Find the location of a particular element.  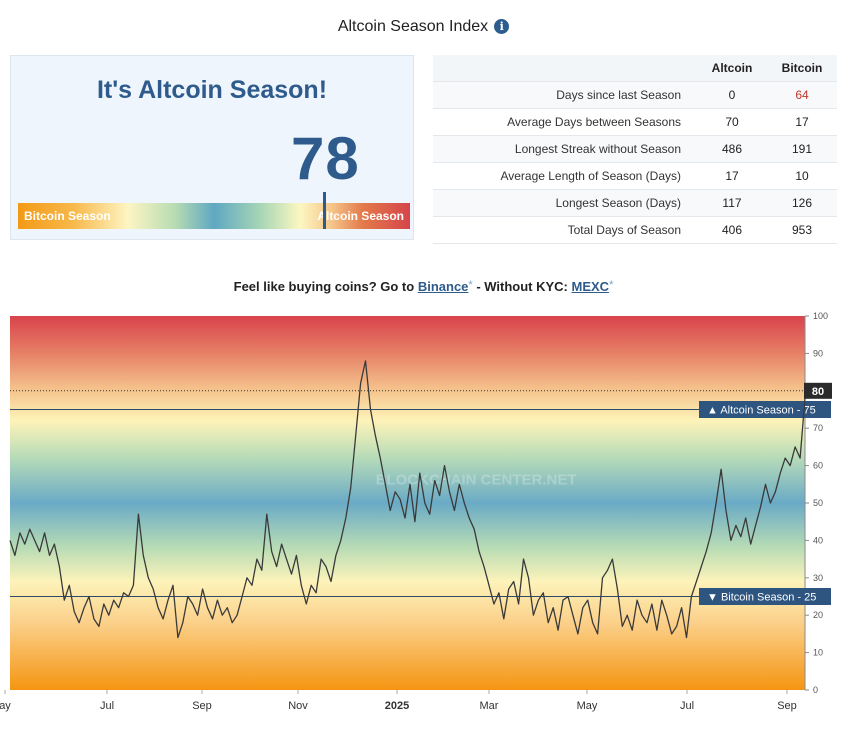

x-axis: ay Jul Sep Nov 2025 Mar May Jul Sep is located at coordinates (398, 701).